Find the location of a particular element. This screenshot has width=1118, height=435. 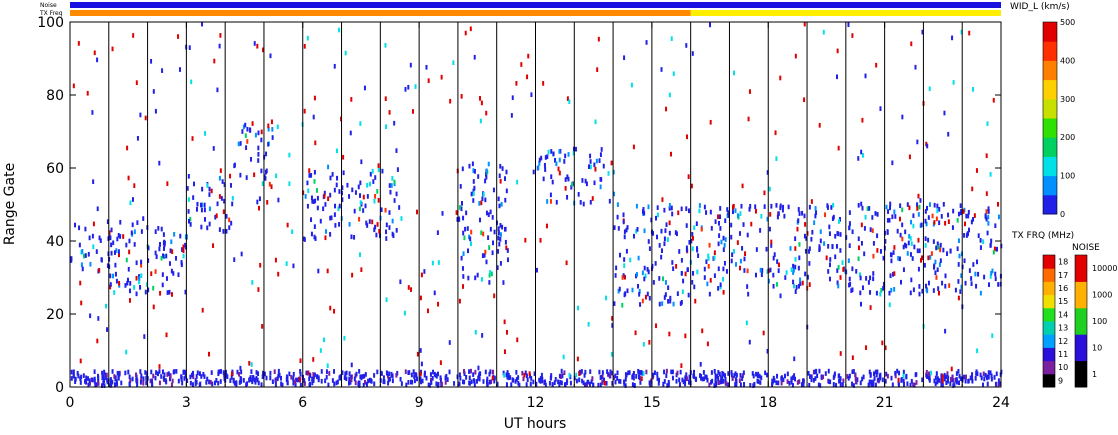

width-colorbar-label: WID_L (km/s) is located at coordinates (1040, 7).